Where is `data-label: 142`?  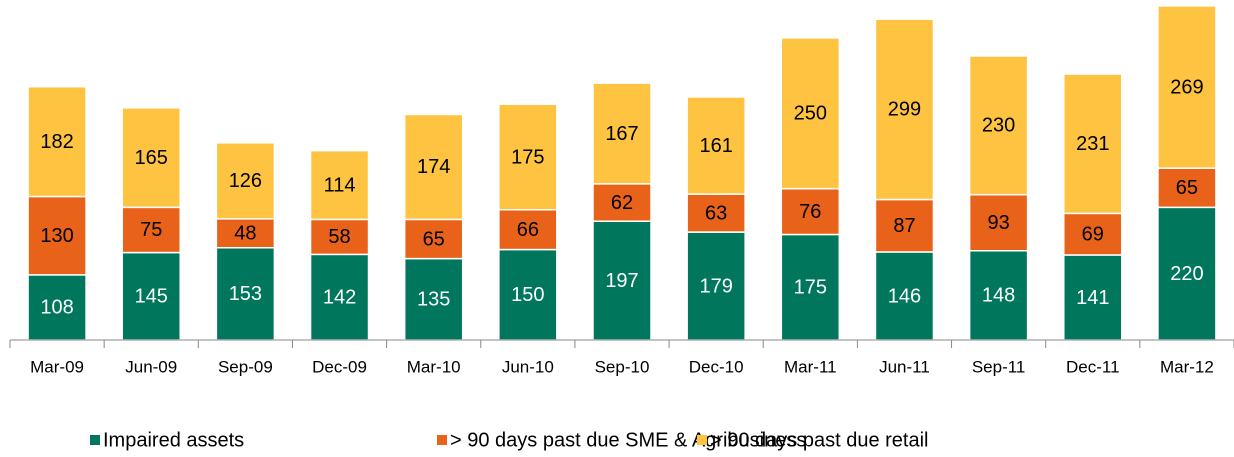
data-label: 142 is located at coordinates (339, 297).